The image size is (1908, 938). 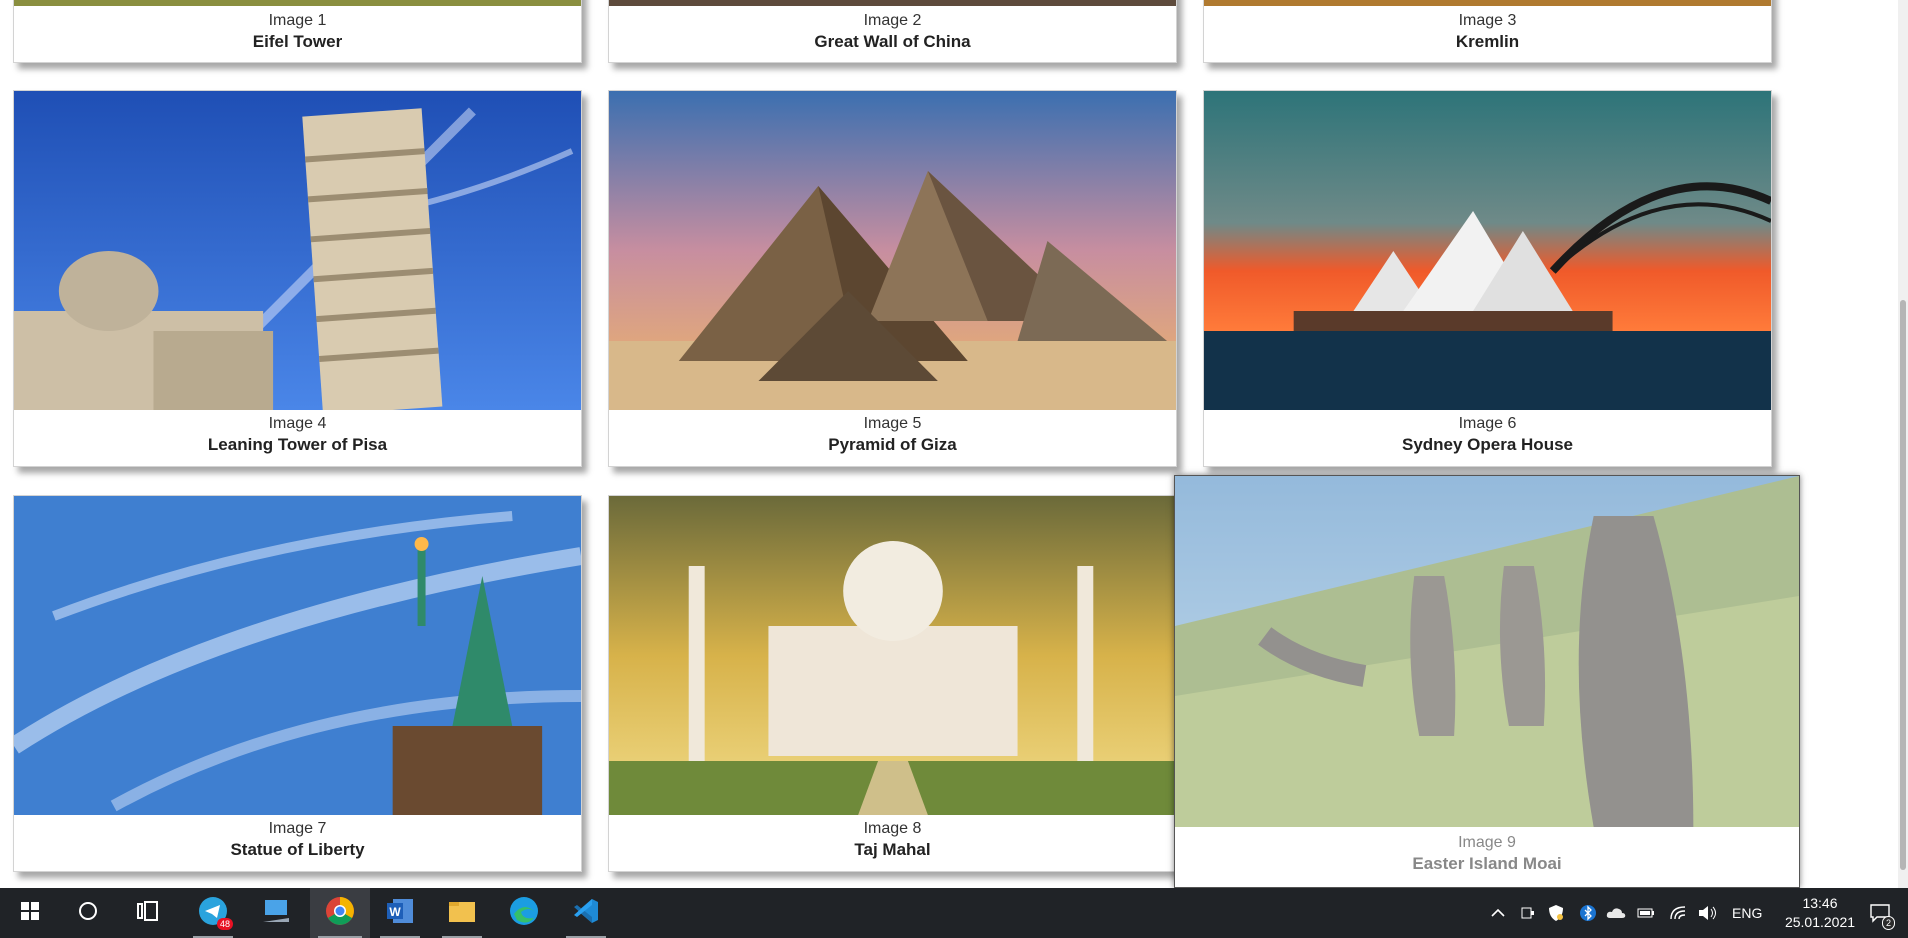 I want to click on remote-desktop-icon, so click(x=276, y=913).